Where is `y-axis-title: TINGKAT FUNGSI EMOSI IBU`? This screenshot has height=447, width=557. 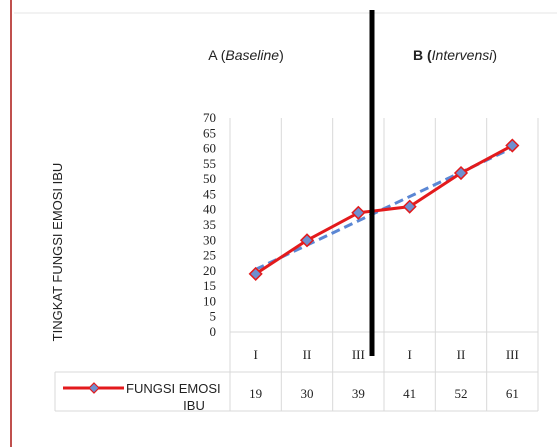
y-axis-title: TINGKAT FUNGSI EMOSI IBU is located at coordinates (57, 252).